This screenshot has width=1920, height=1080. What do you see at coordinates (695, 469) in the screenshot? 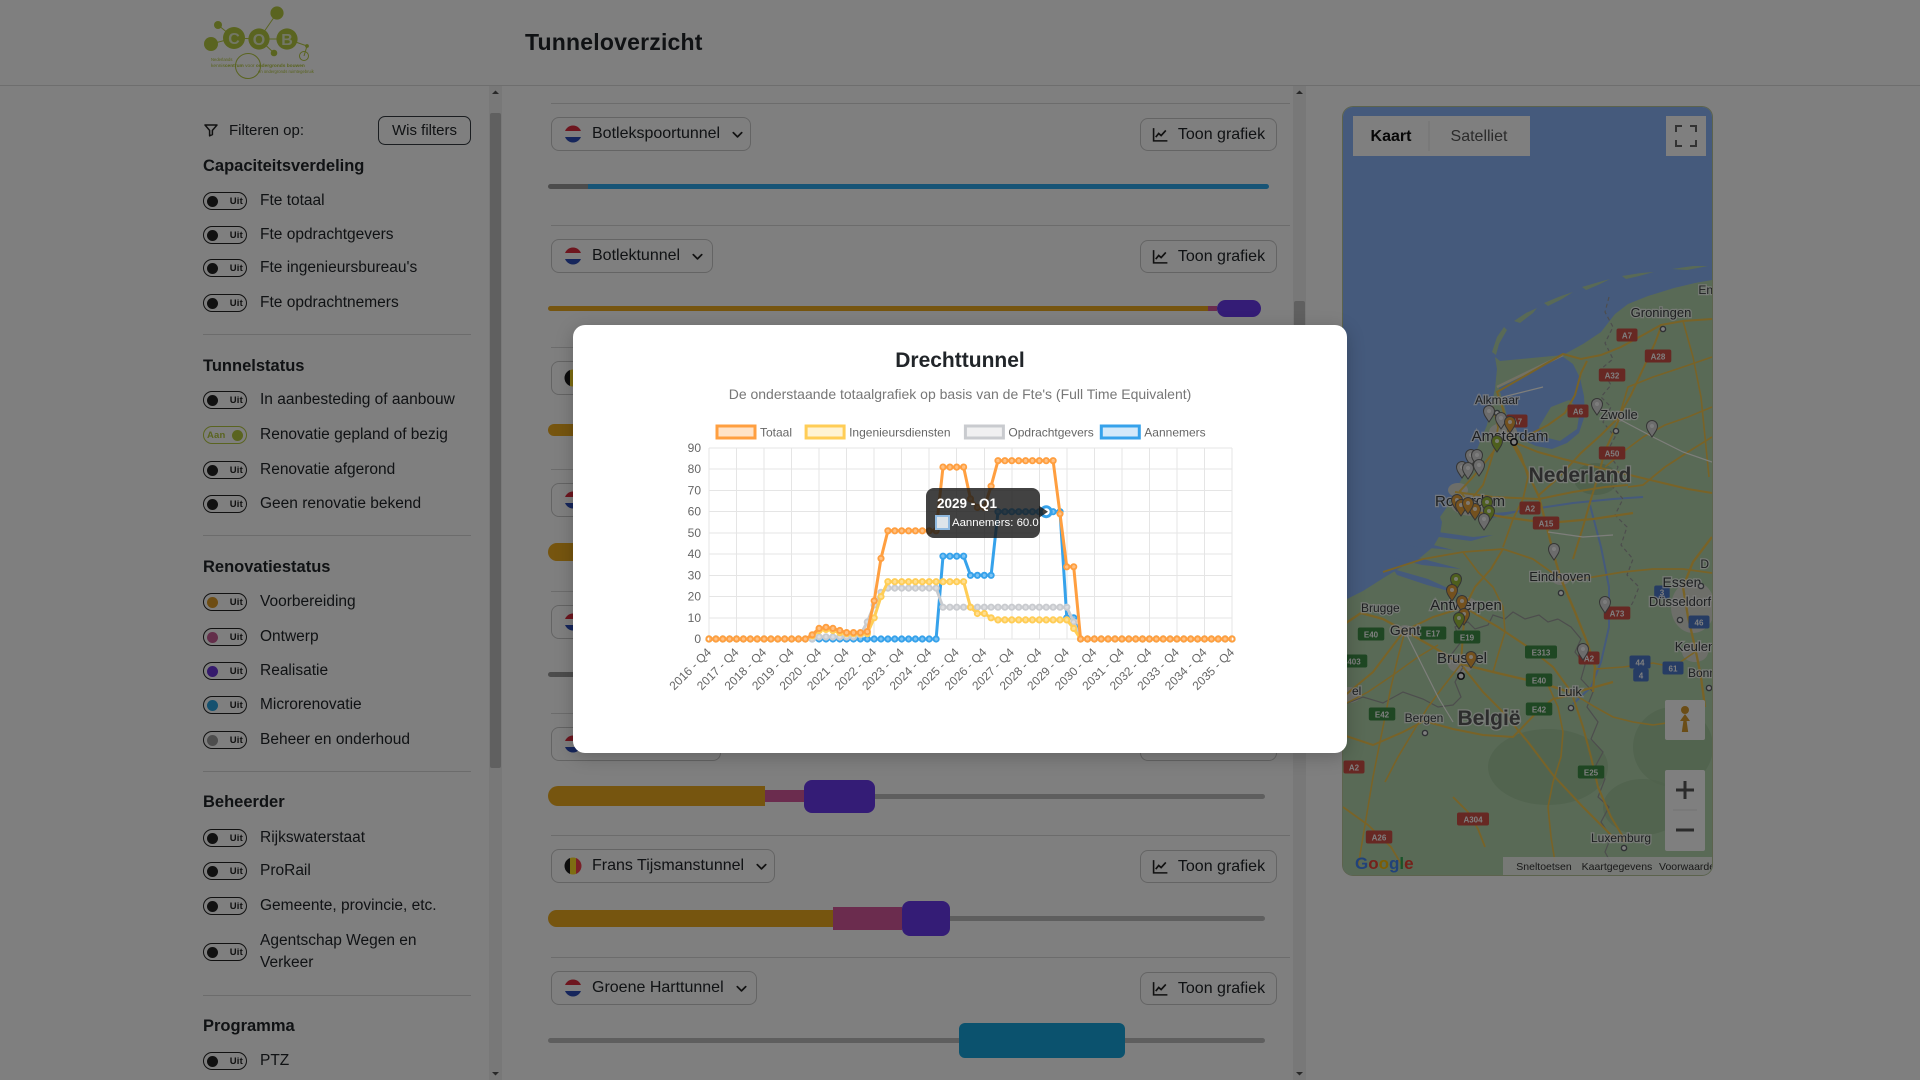
I see `svg-text: 80` at bounding box center [695, 469].